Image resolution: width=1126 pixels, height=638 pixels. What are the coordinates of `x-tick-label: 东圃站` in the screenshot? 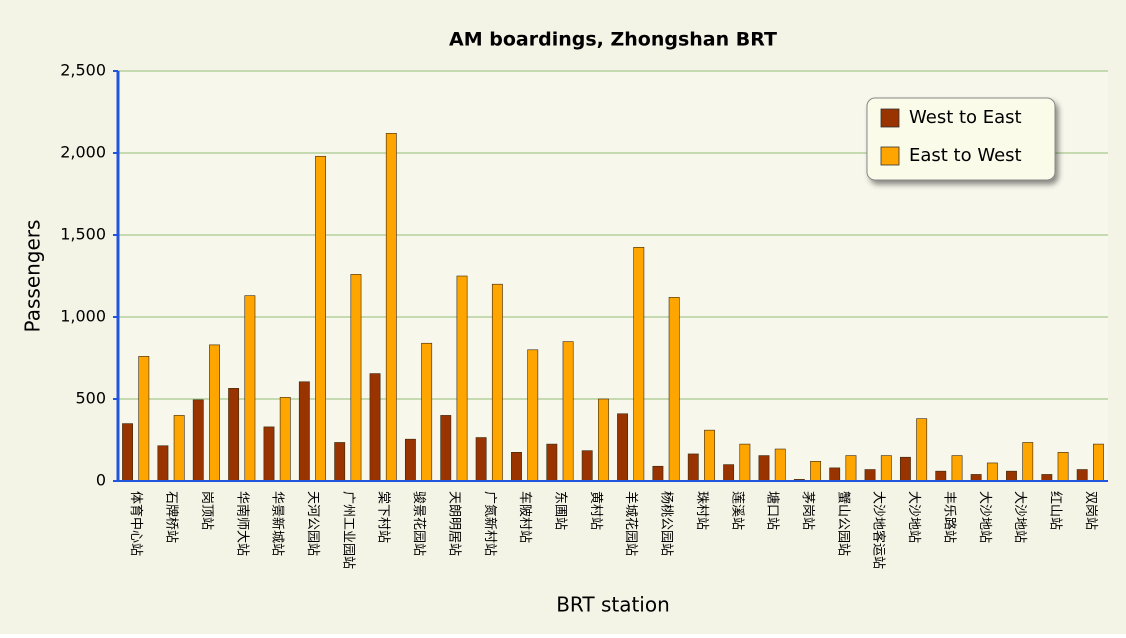 It's located at (559, 510).